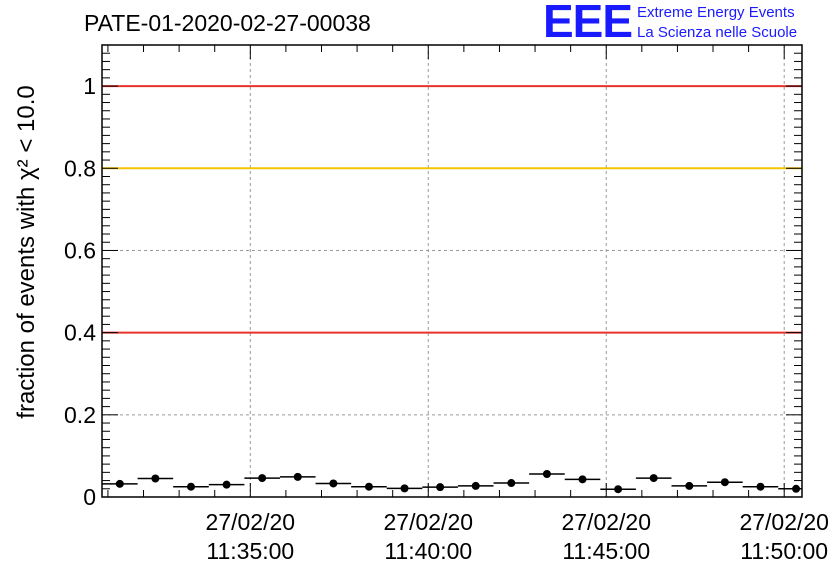 This screenshot has height=572, width=836. Describe the element at coordinates (80, 415) in the screenshot. I see `y-tick-label: 0.2` at that location.